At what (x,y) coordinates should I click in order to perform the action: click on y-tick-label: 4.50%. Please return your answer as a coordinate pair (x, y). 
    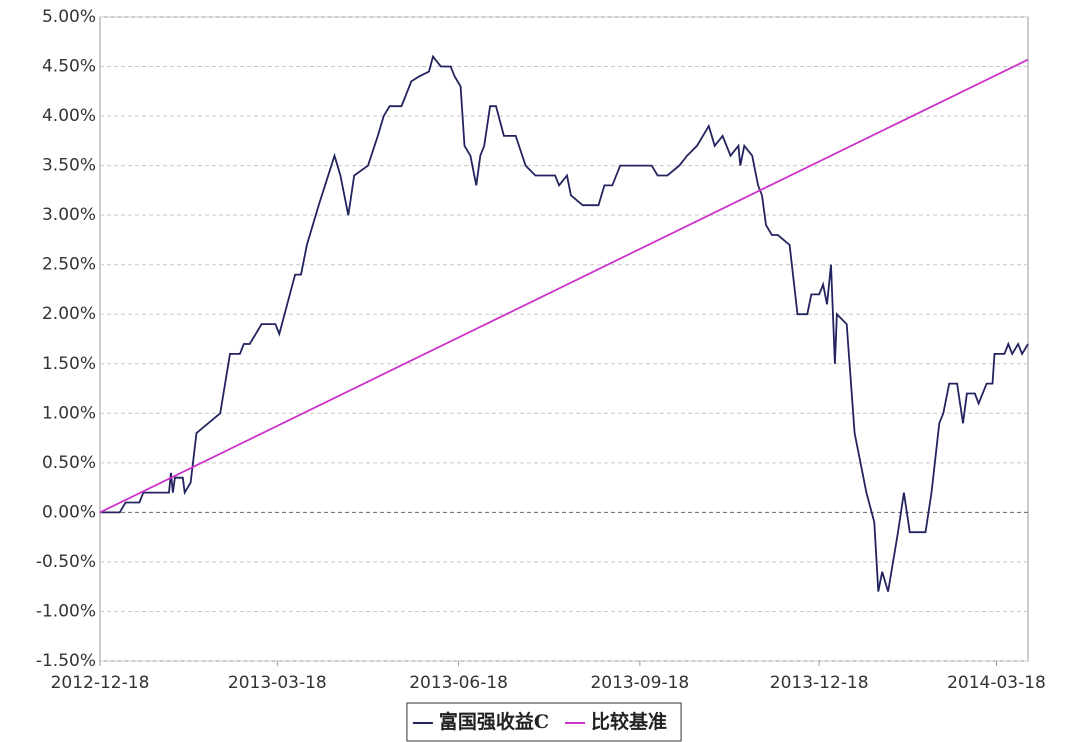
    Looking at the image, I should click on (69, 67).